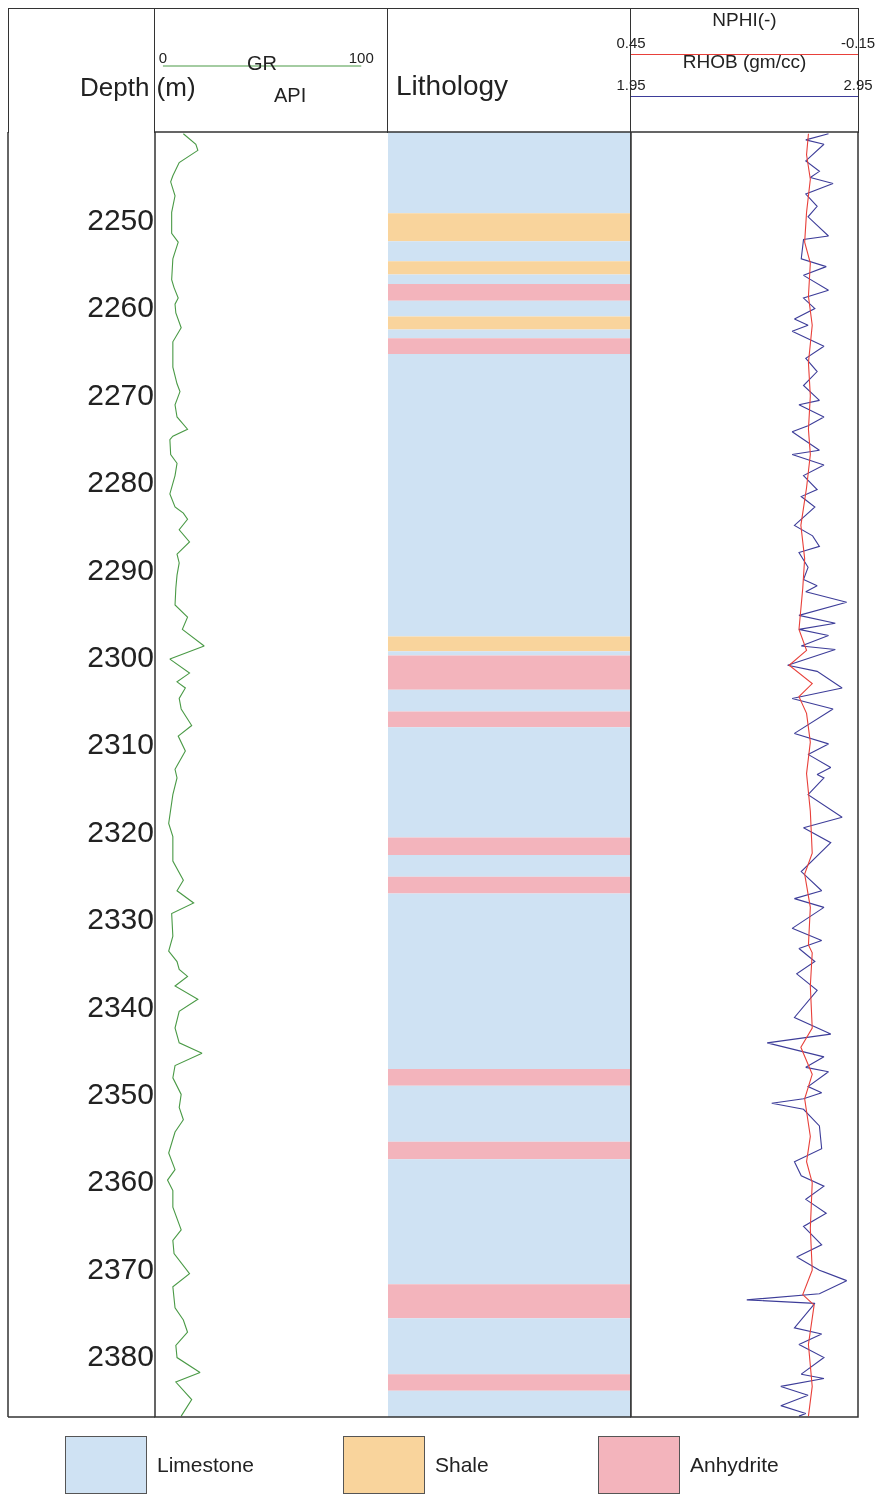  I want to click on x2-axis-title: NPHI(-), so click(744, 19).